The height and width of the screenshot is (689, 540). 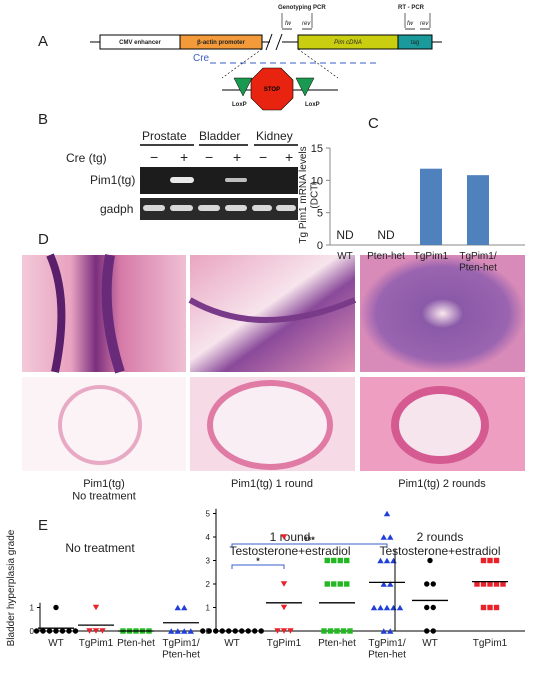 I want to click on segment-label: tag, so click(x=415, y=43).